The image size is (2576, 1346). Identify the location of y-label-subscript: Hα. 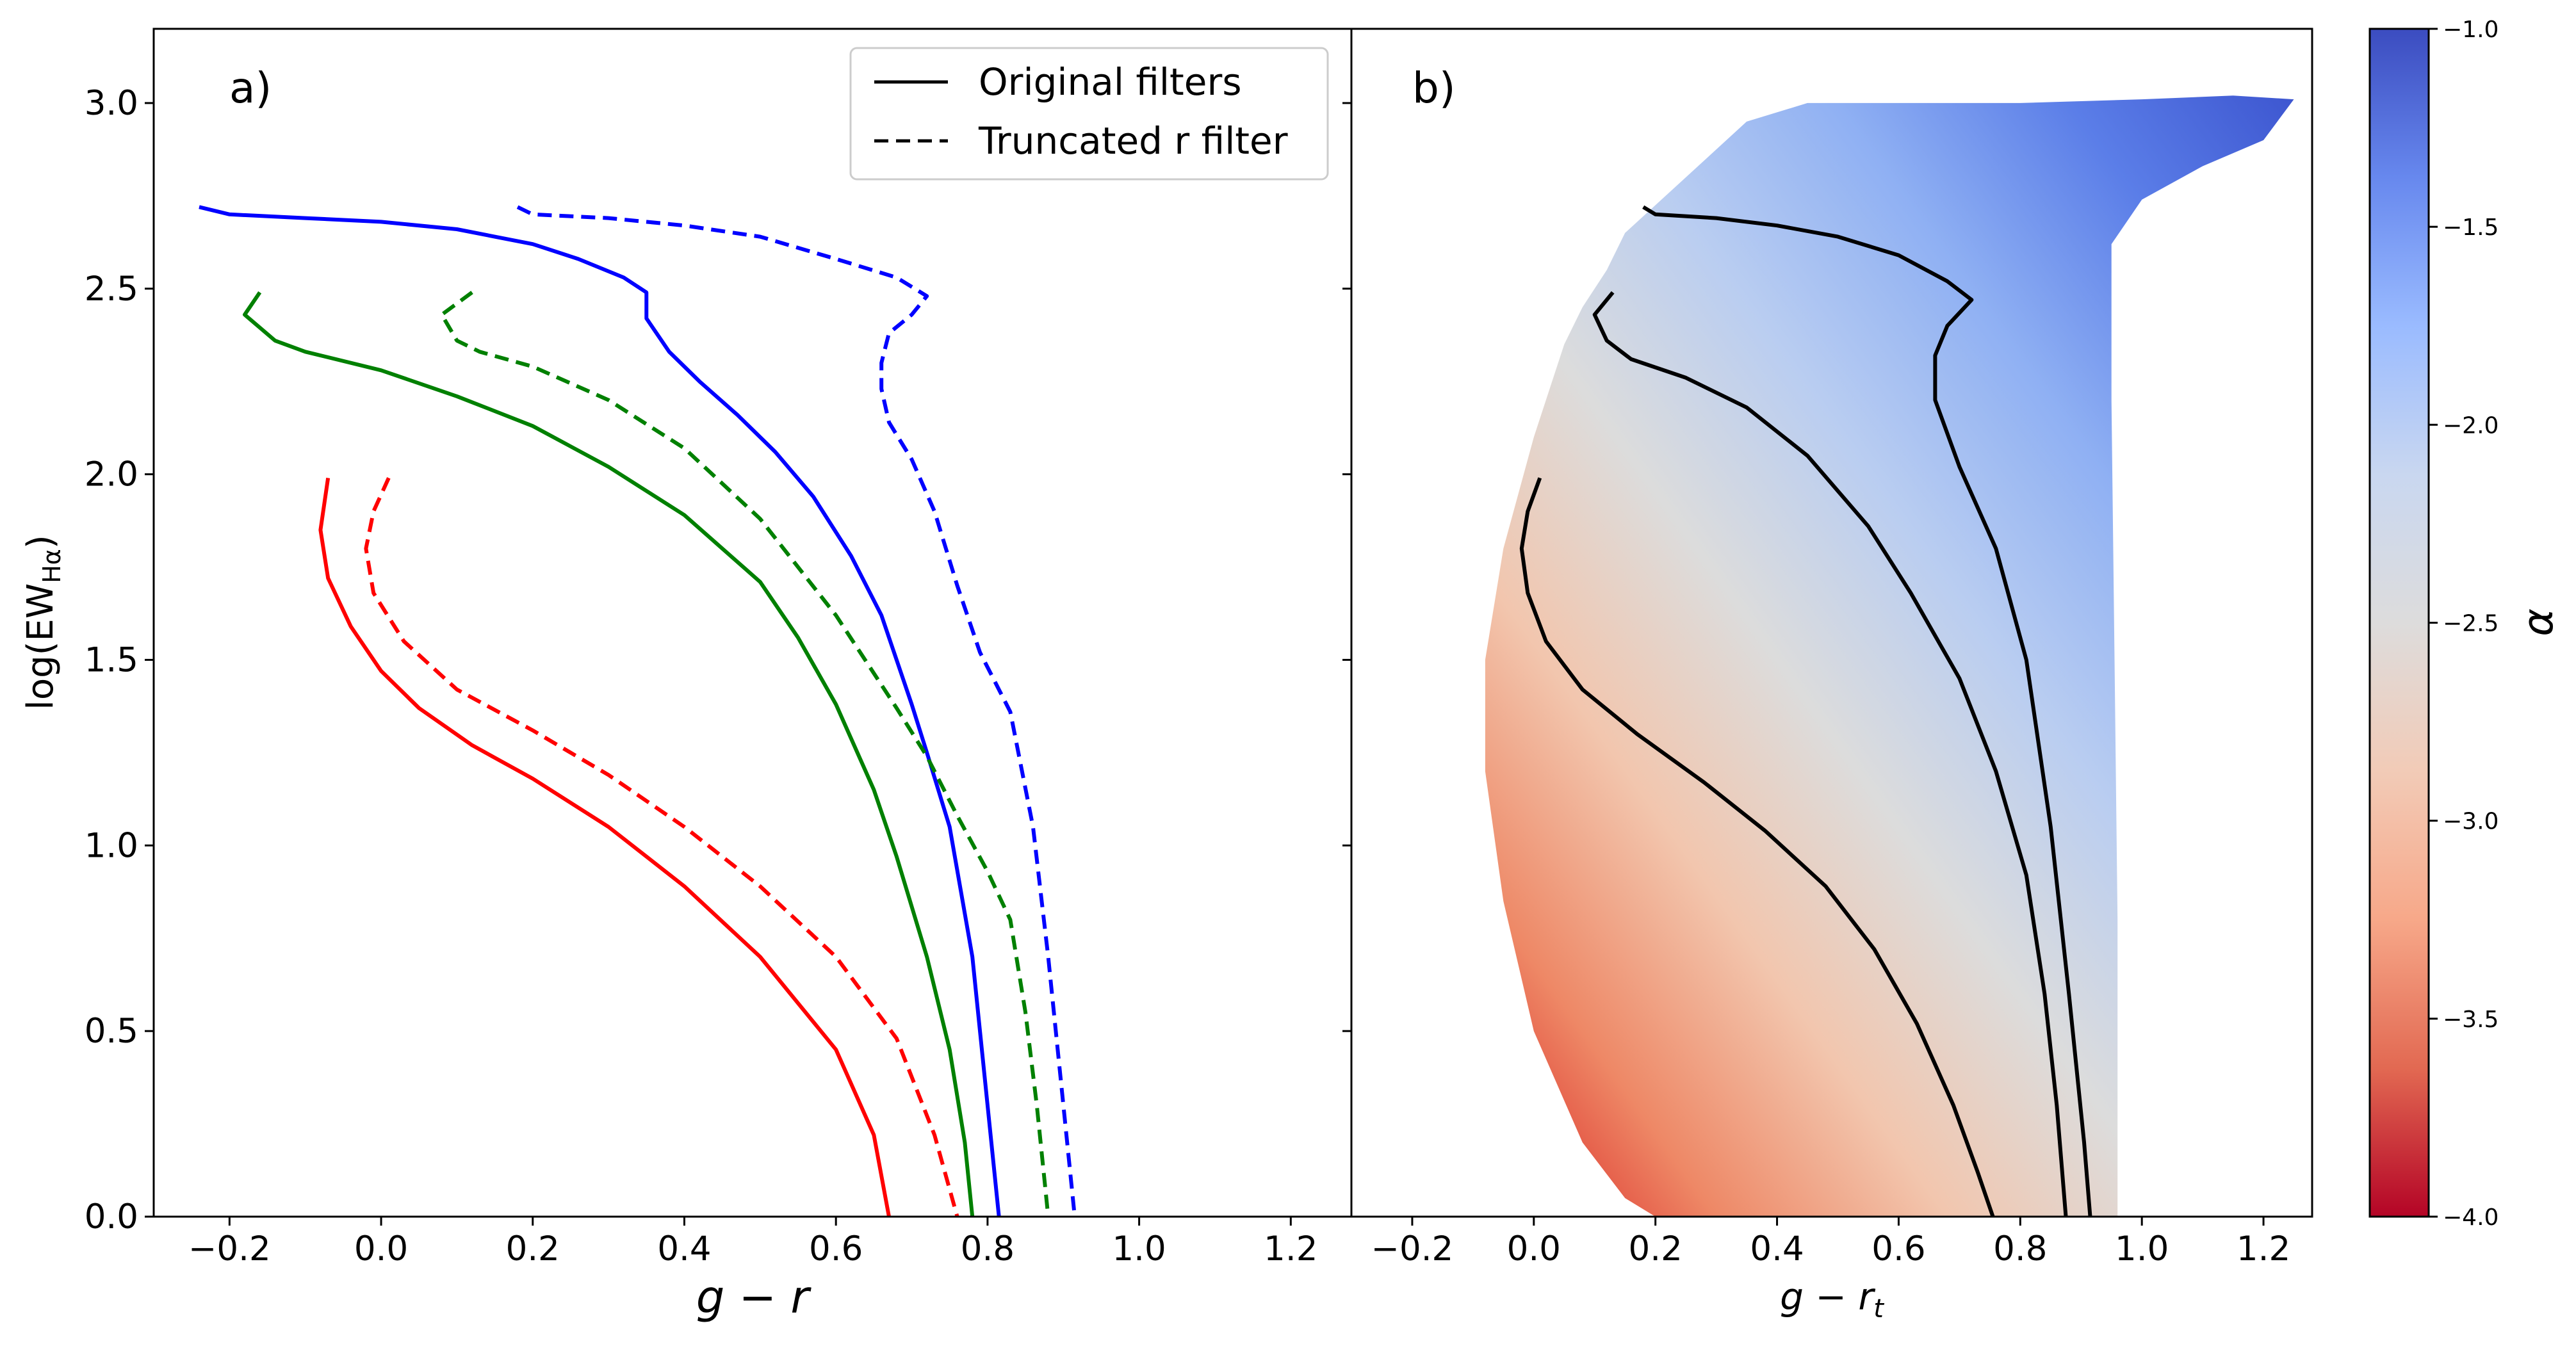
(52, 566).